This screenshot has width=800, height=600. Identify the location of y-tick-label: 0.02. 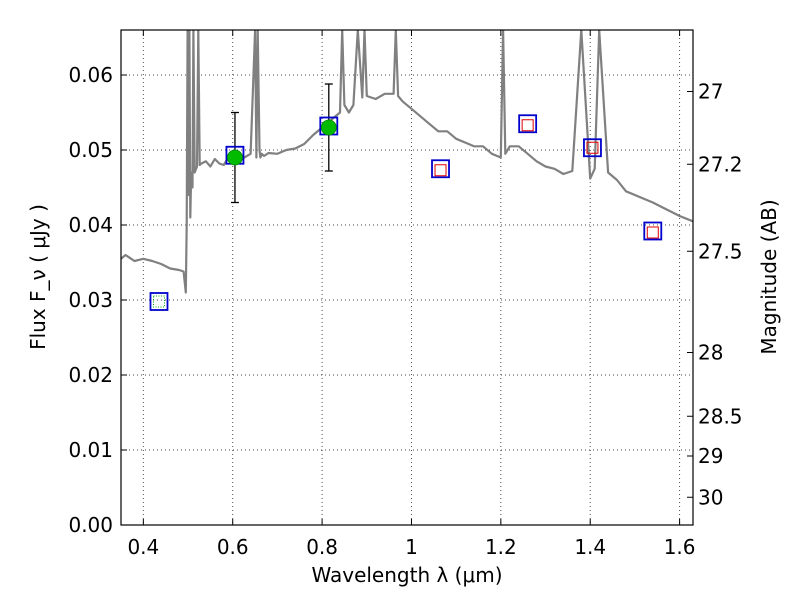
(90, 375).